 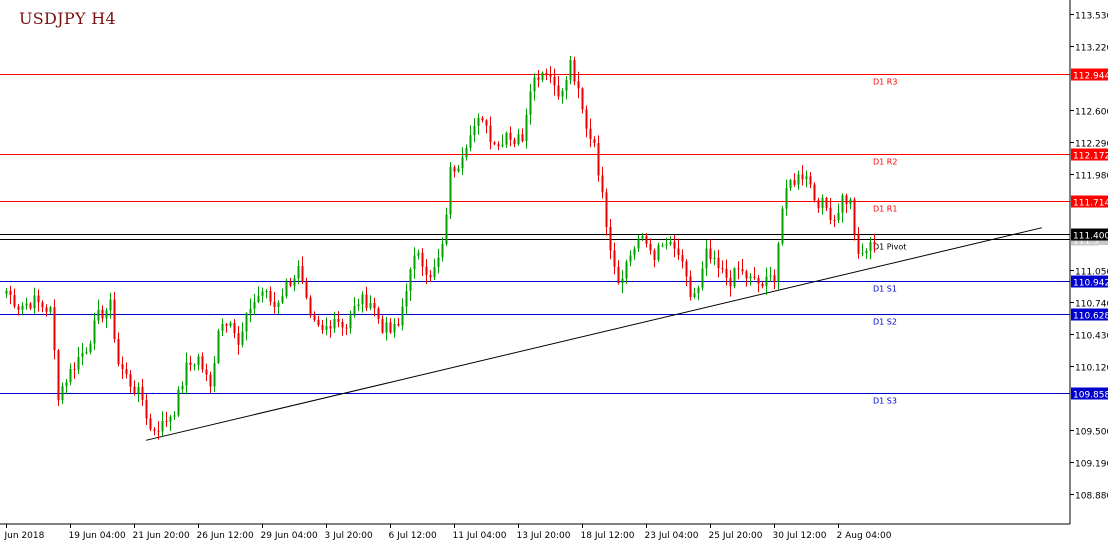 What do you see at coordinates (885, 209) in the screenshot?
I see `level-name-label: D1 R1` at bounding box center [885, 209].